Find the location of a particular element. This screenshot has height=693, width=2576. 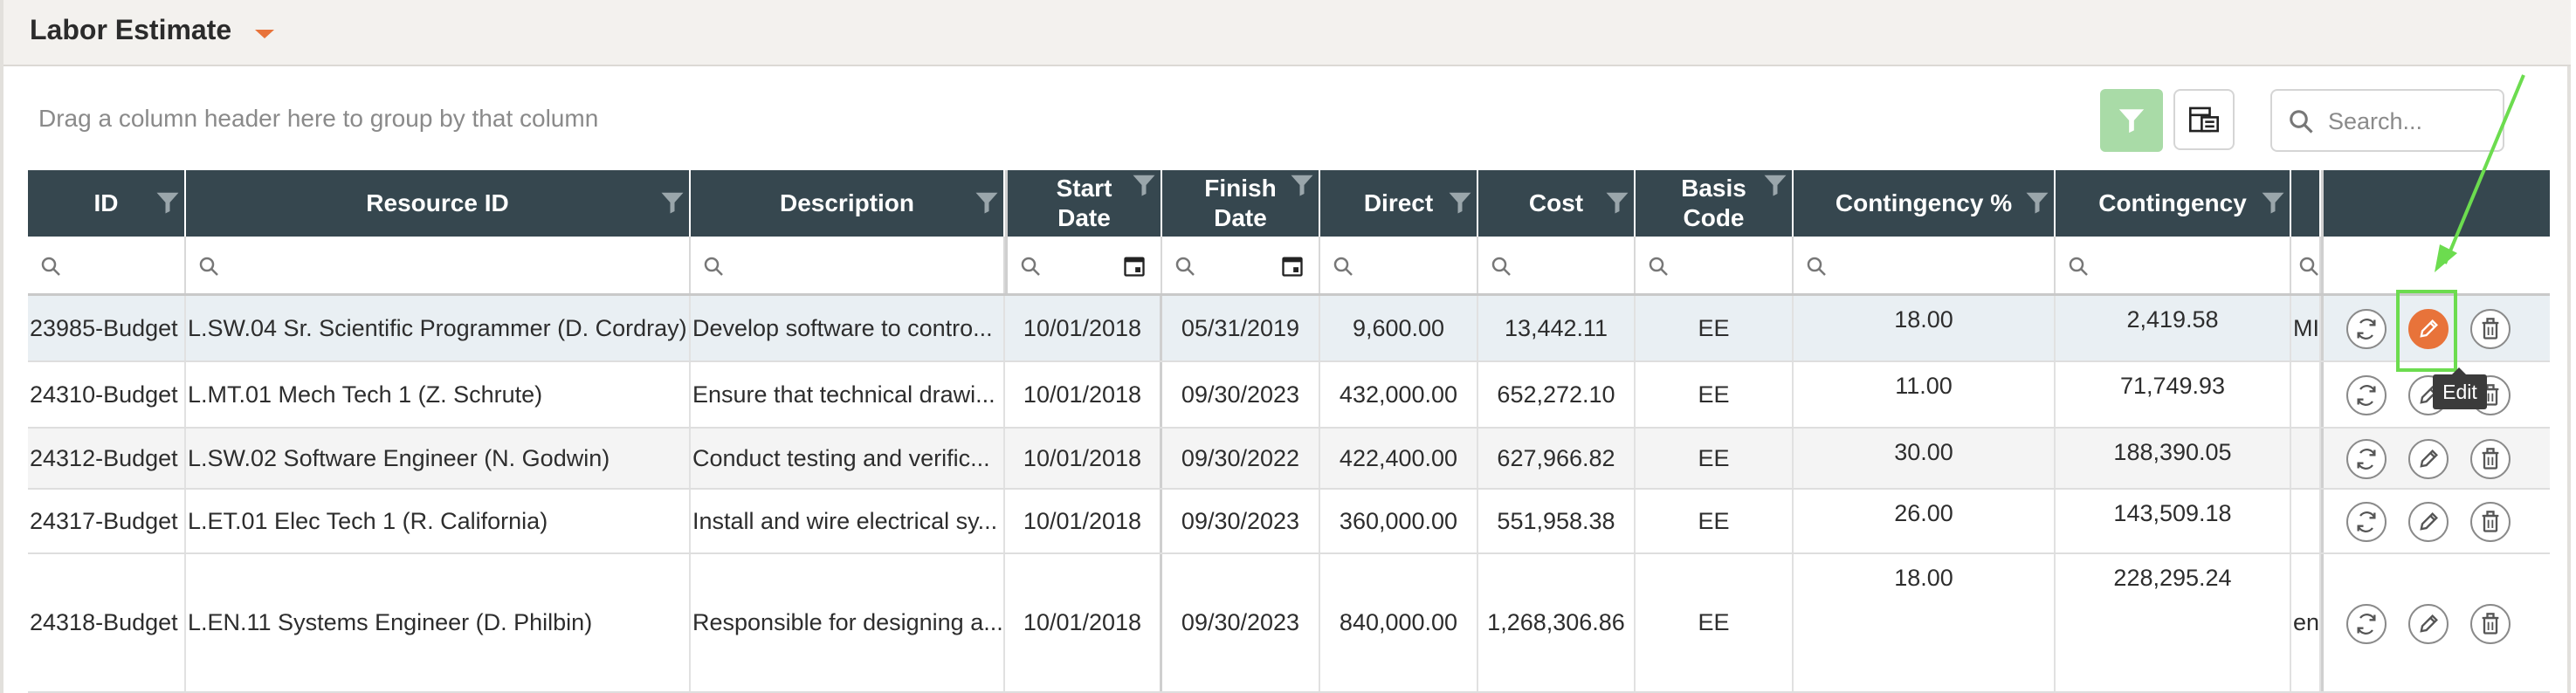

column-header-contingency: Contingency is located at coordinates (2173, 203).